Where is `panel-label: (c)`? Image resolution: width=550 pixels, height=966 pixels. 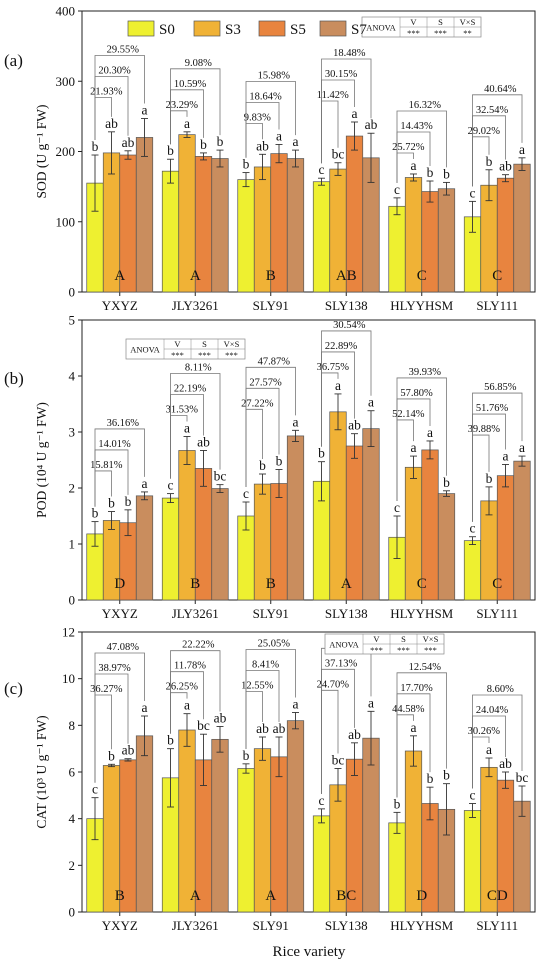
panel-label: (c) is located at coordinates (13, 688).